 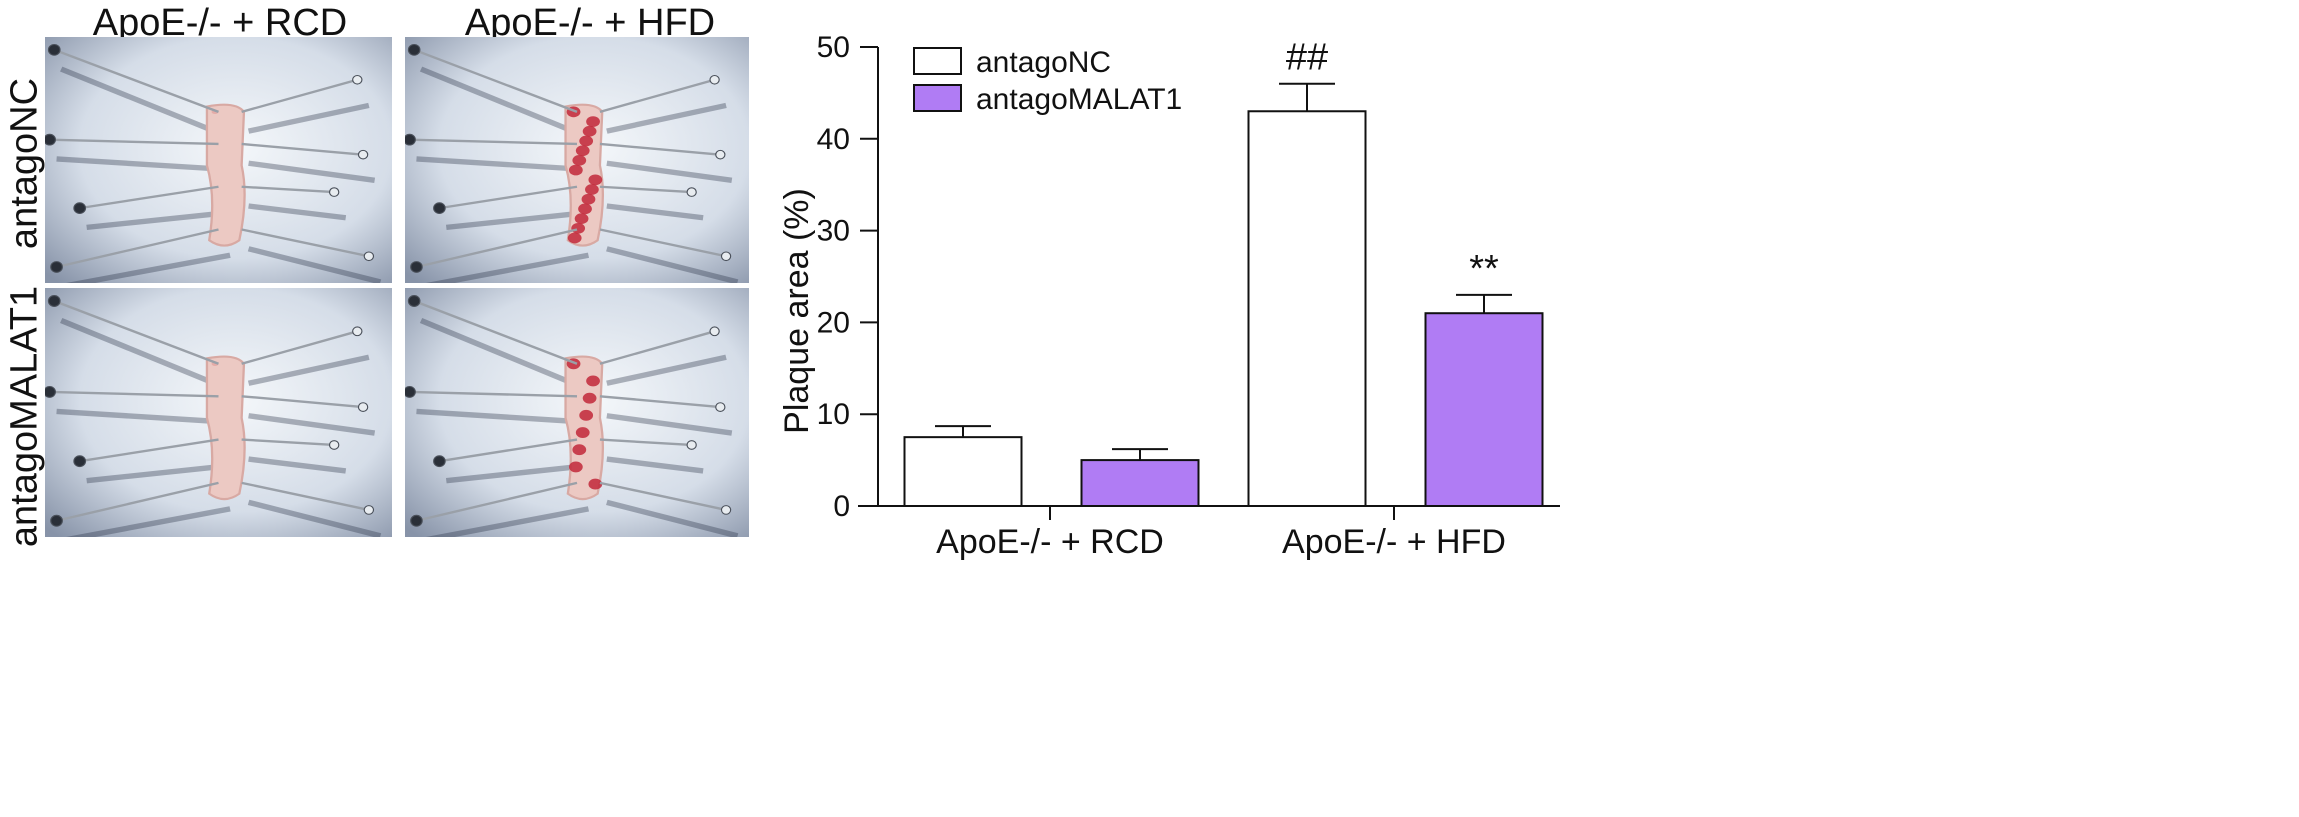 What do you see at coordinates (1307, 58) in the screenshot?
I see `significance-label: ##` at bounding box center [1307, 58].